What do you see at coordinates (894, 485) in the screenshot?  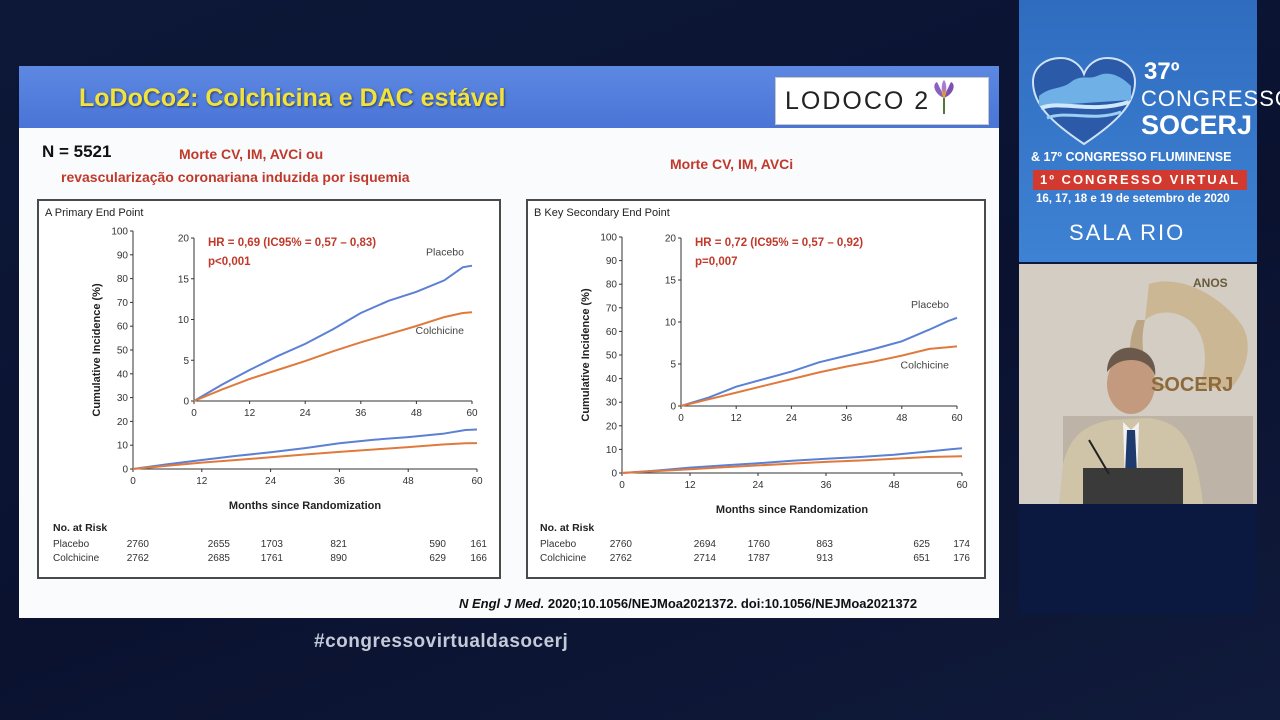 I see `secondary-x-tick-label: 48` at bounding box center [894, 485].